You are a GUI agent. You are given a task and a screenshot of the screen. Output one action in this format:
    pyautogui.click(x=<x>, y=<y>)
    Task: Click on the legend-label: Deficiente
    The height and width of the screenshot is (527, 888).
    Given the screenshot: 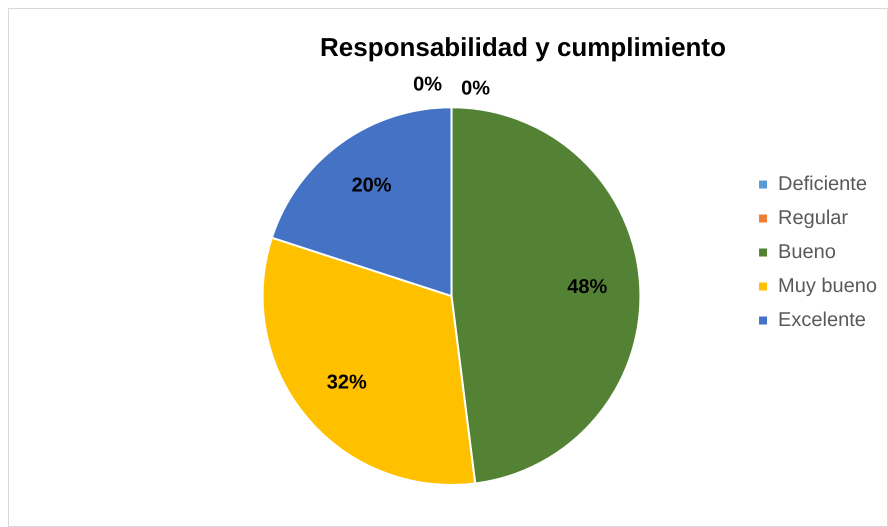 What is the action you would take?
    pyautogui.click(x=822, y=184)
    